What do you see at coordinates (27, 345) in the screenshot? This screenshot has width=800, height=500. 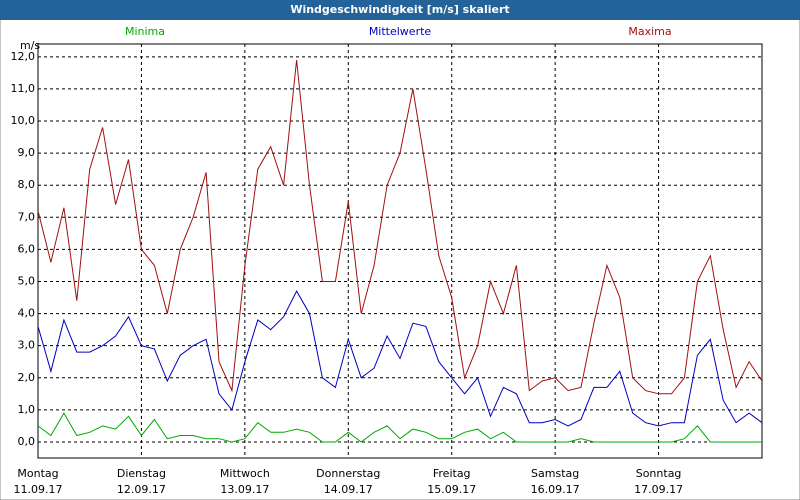 I see `y-tick-label: 3,0` at bounding box center [27, 345].